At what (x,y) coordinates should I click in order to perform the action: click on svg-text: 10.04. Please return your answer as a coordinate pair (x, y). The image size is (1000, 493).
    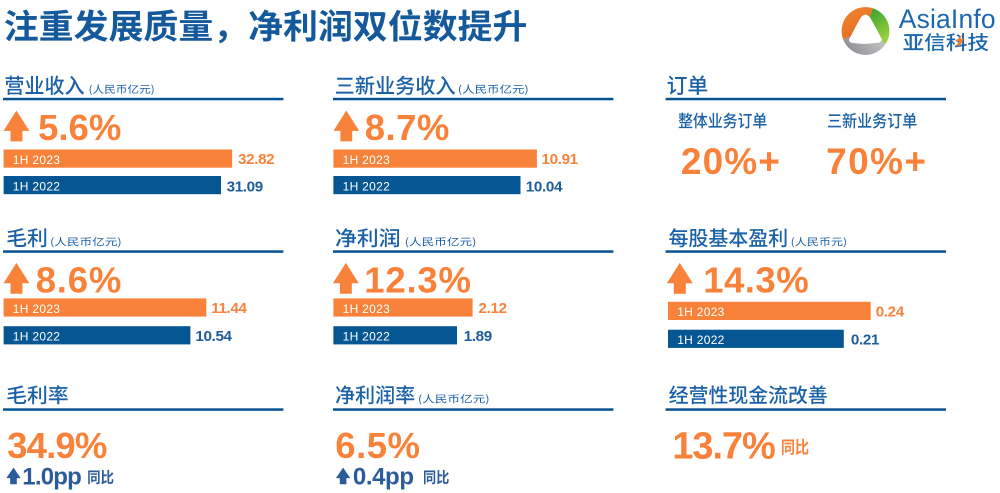
    Looking at the image, I should click on (544, 187).